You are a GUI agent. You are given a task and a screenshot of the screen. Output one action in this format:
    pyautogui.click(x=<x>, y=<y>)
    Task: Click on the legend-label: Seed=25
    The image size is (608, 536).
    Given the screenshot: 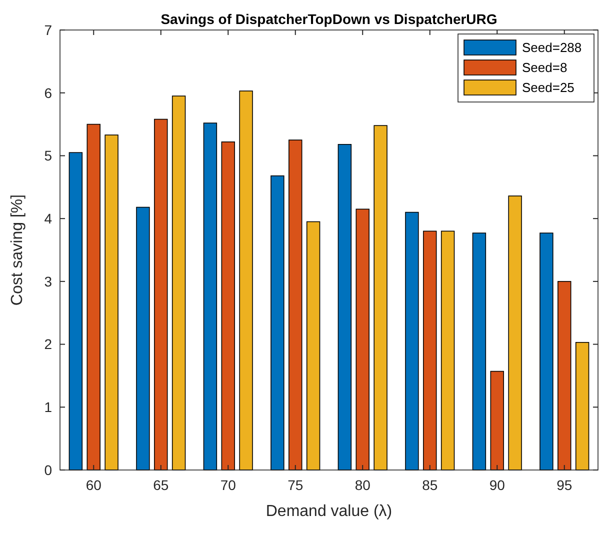 What is the action you would take?
    pyautogui.click(x=548, y=87)
    